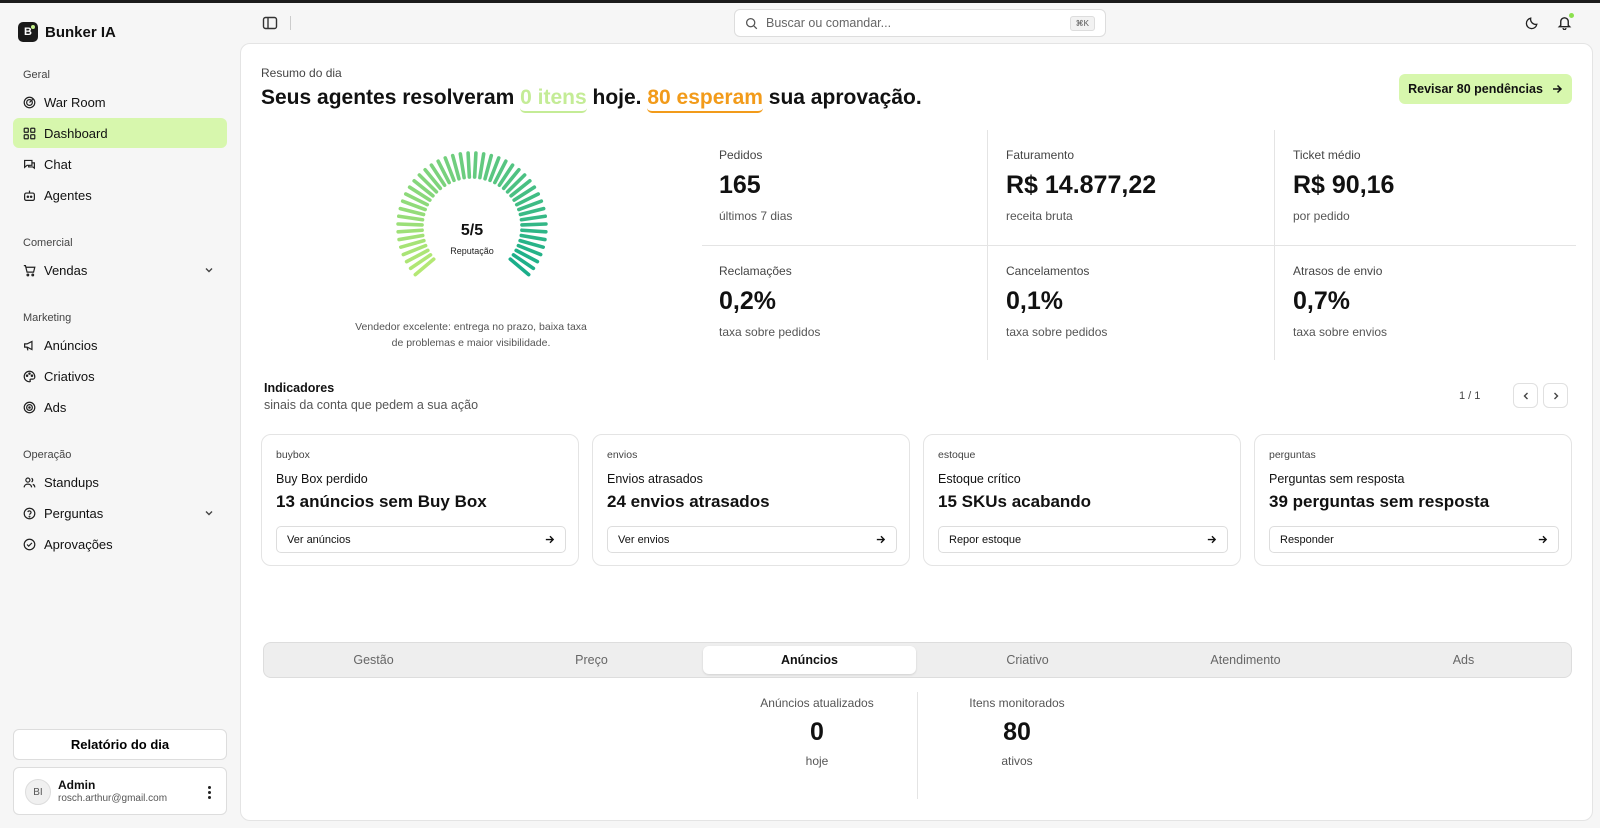  What do you see at coordinates (299, 388) in the screenshot?
I see `indicators-title: Indicadores` at bounding box center [299, 388].